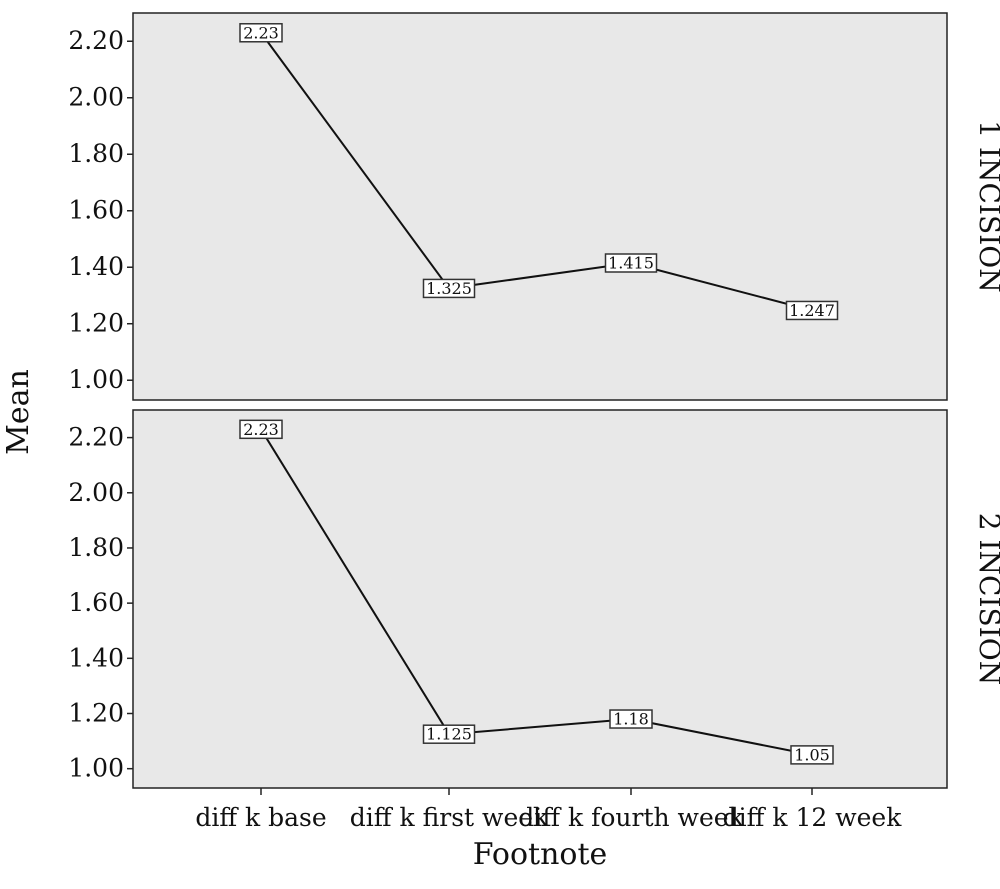  I want to click on data-label-text: 1.247, so click(812, 310).